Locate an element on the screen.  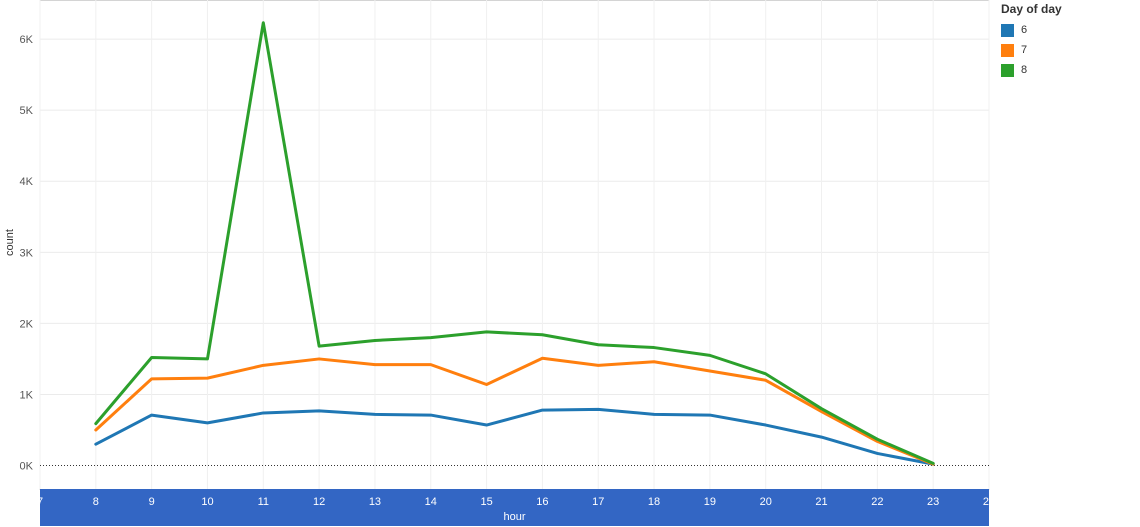
x-tick-label: 9 is located at coordinates (152, 502).